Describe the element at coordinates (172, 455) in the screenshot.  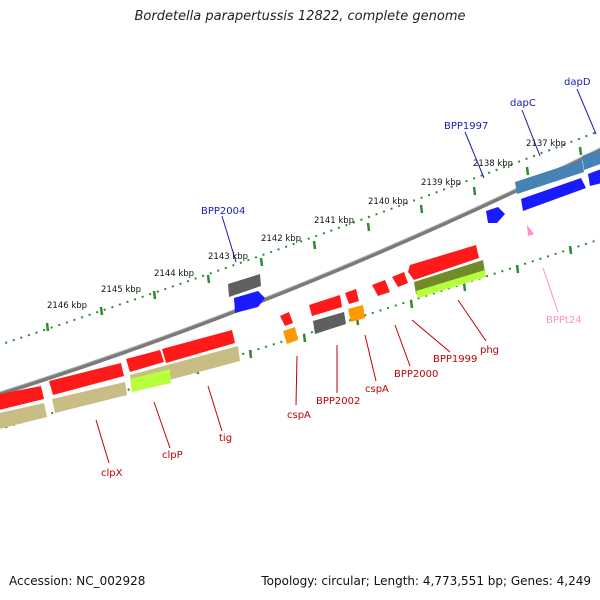
I see `gene-label-clpP: clpP` at that location.